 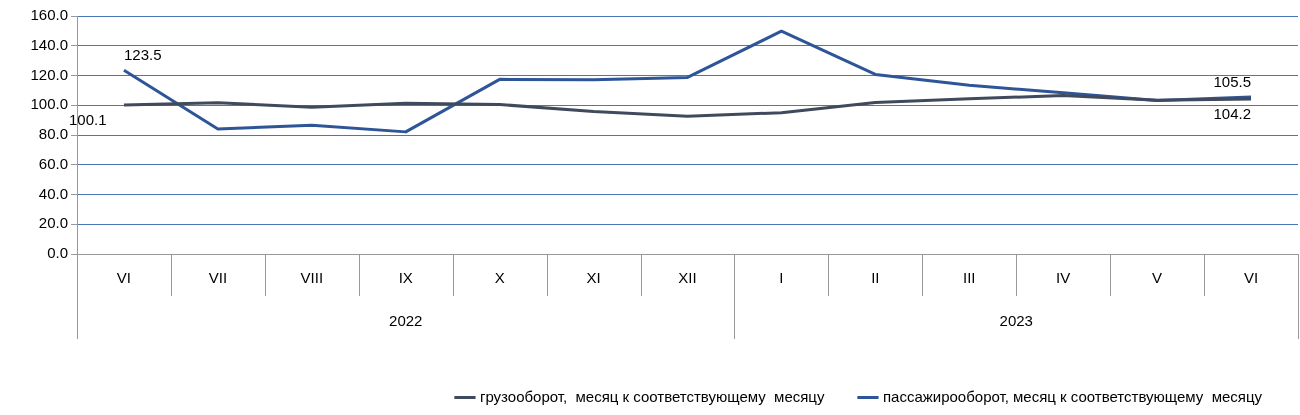 What do you see at coordinates (969, 278) in the screenshot?
I see `x-tick-label: III` at bounding box center [969, 278].